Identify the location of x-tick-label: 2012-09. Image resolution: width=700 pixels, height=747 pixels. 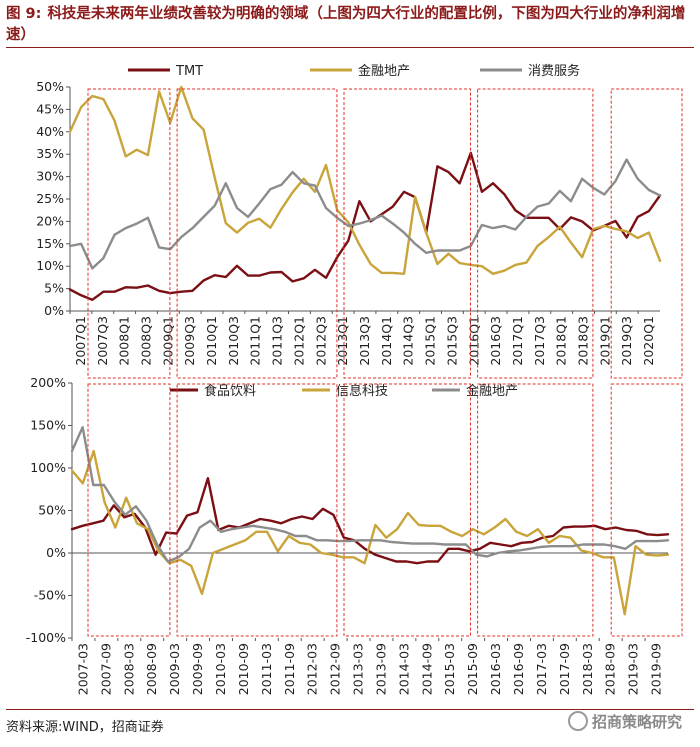
(335, 669).